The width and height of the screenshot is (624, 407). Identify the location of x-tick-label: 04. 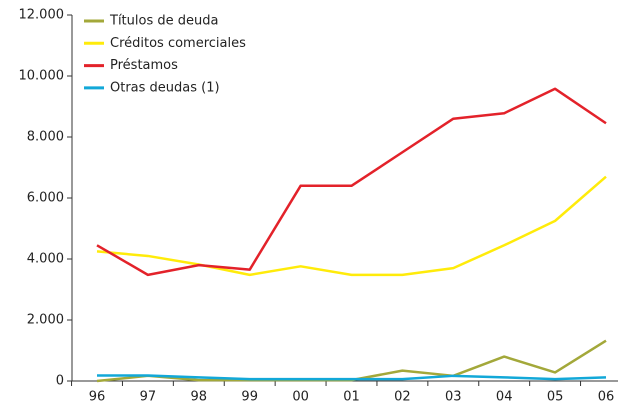
(504, 397).